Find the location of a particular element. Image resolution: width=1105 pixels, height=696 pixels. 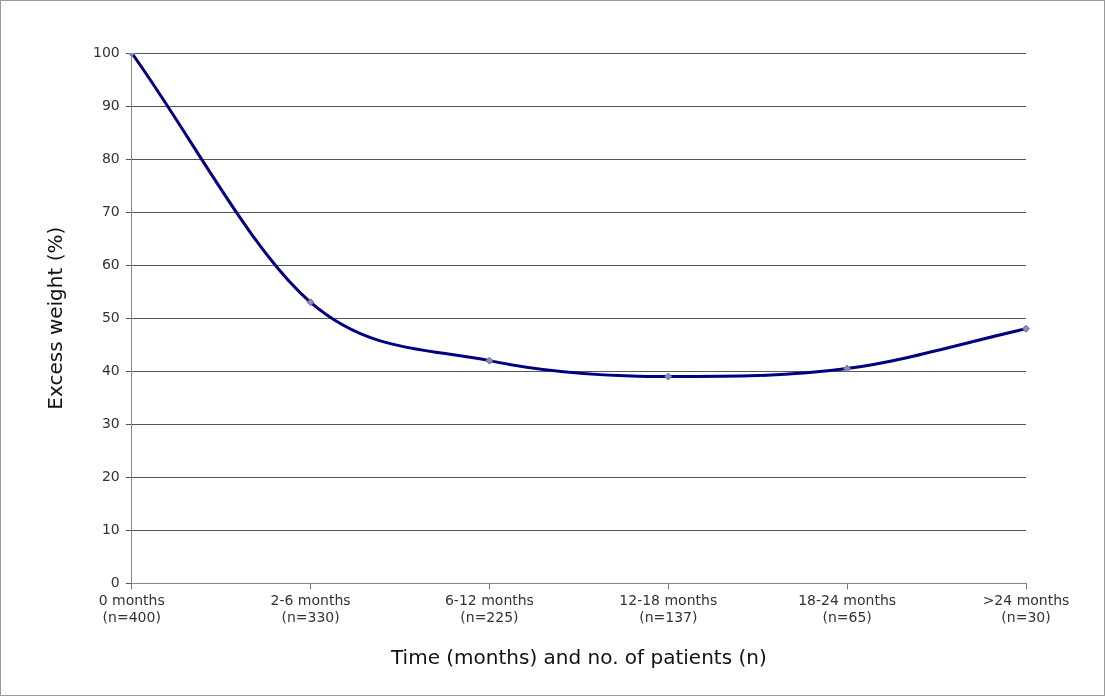

y-tick-label: 50 is located at coordinates (110, 316).